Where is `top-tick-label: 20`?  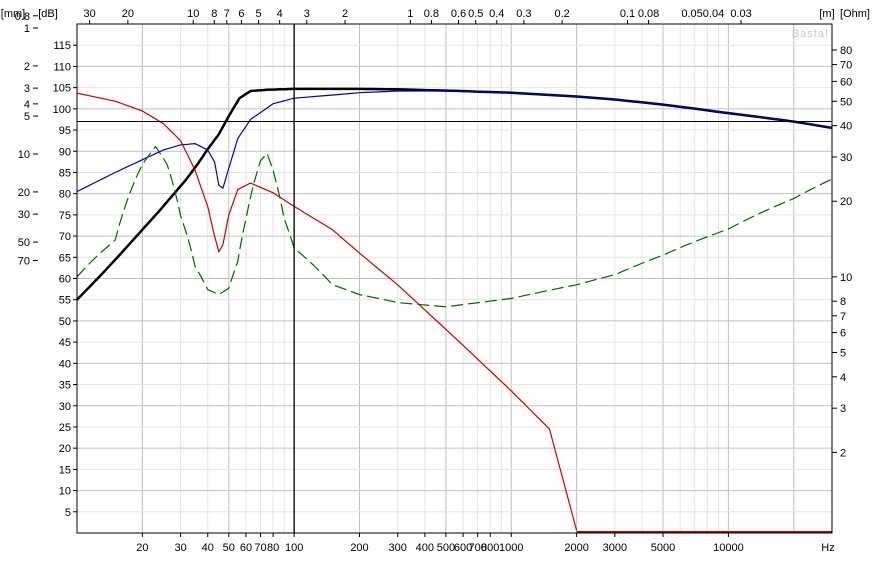
top-tick-label: 20 is located at coordinates (128, 14).